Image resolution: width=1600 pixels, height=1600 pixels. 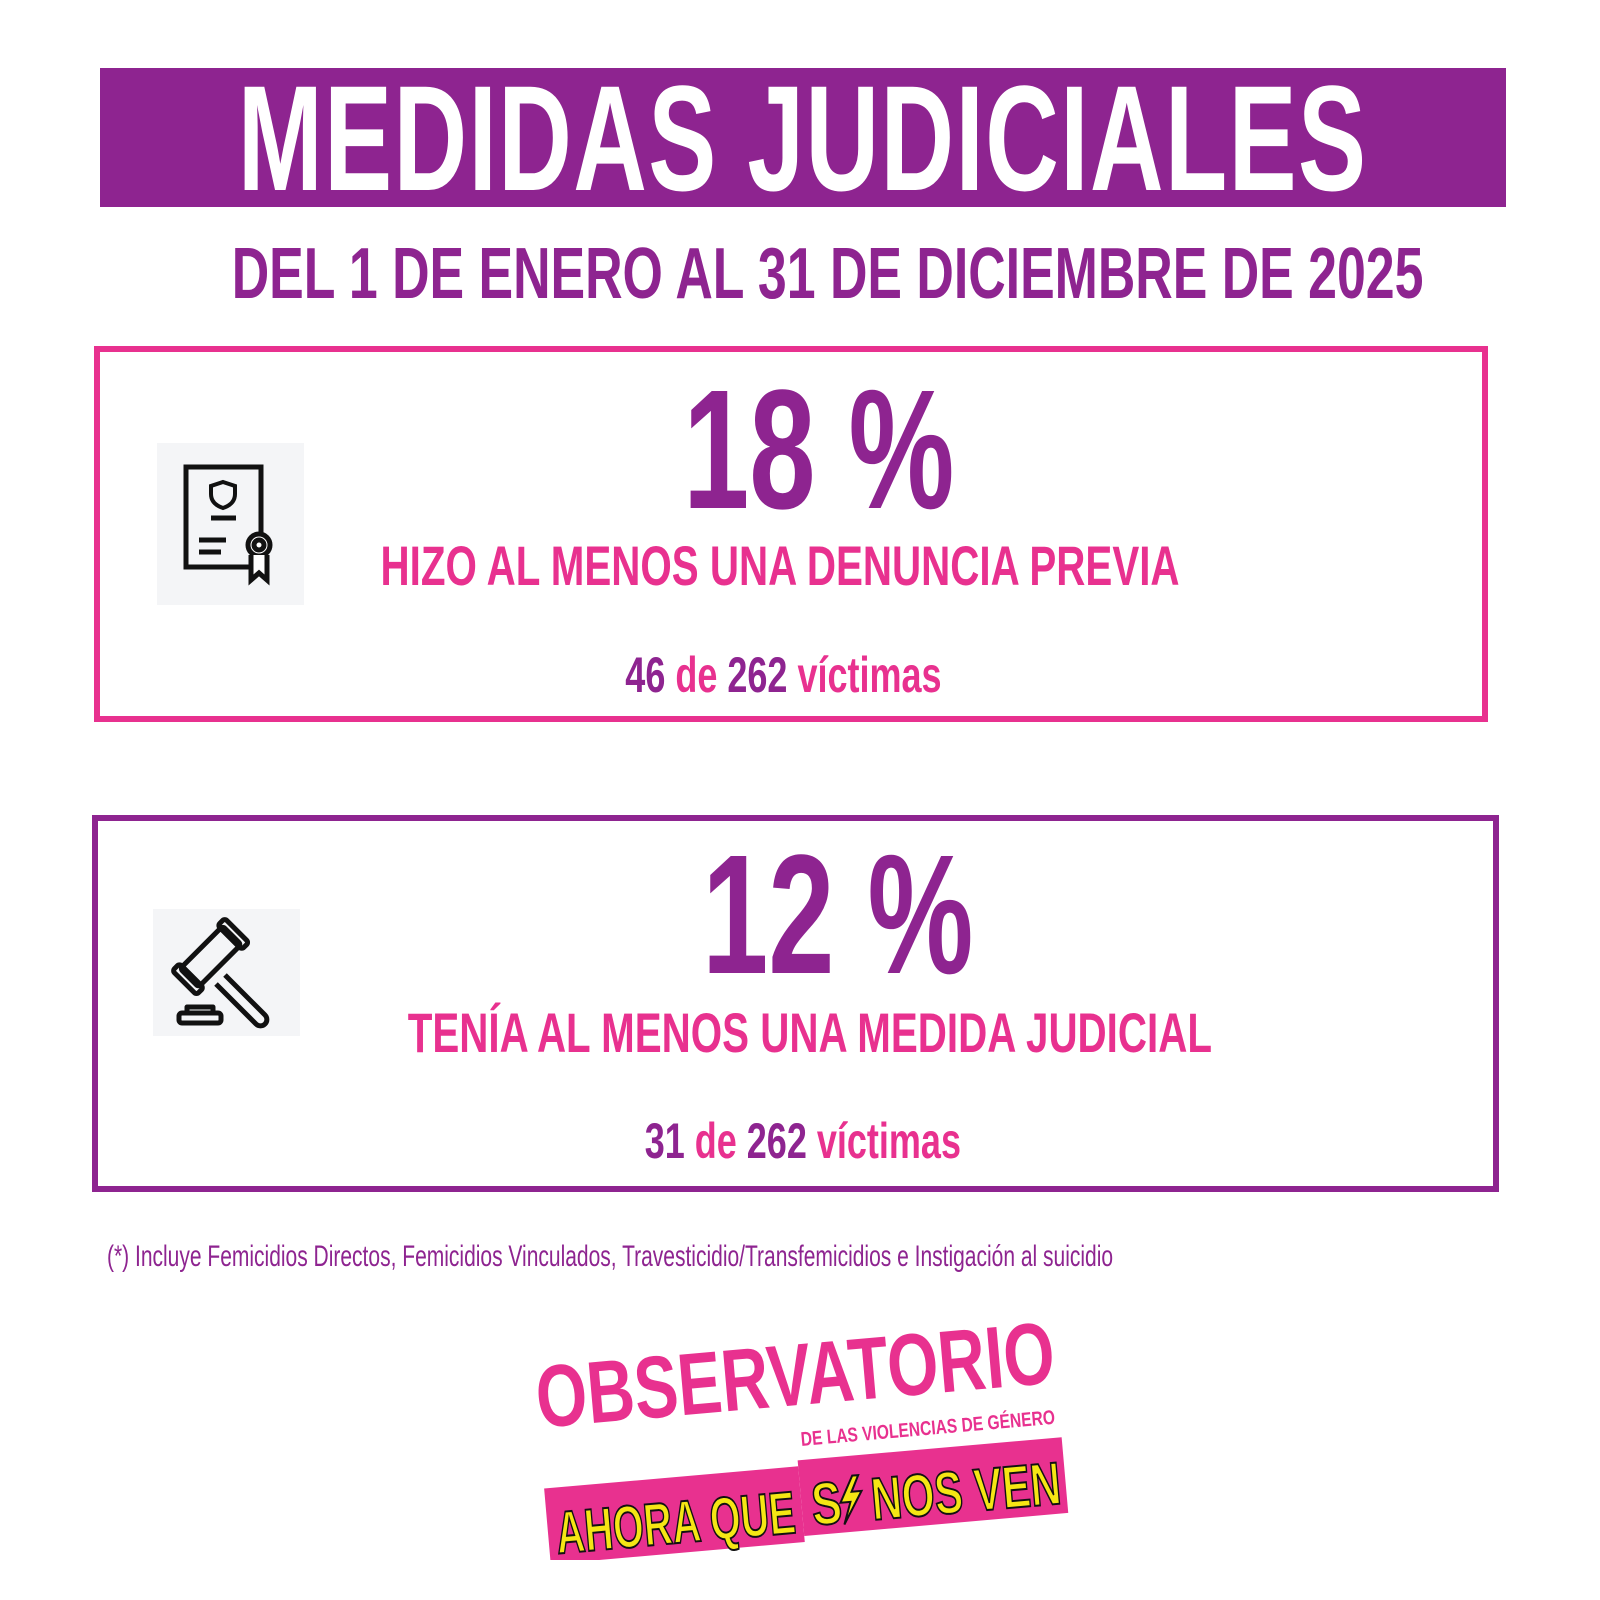 I want to click on percent-text: 18 %, so click(x=819, y=450).